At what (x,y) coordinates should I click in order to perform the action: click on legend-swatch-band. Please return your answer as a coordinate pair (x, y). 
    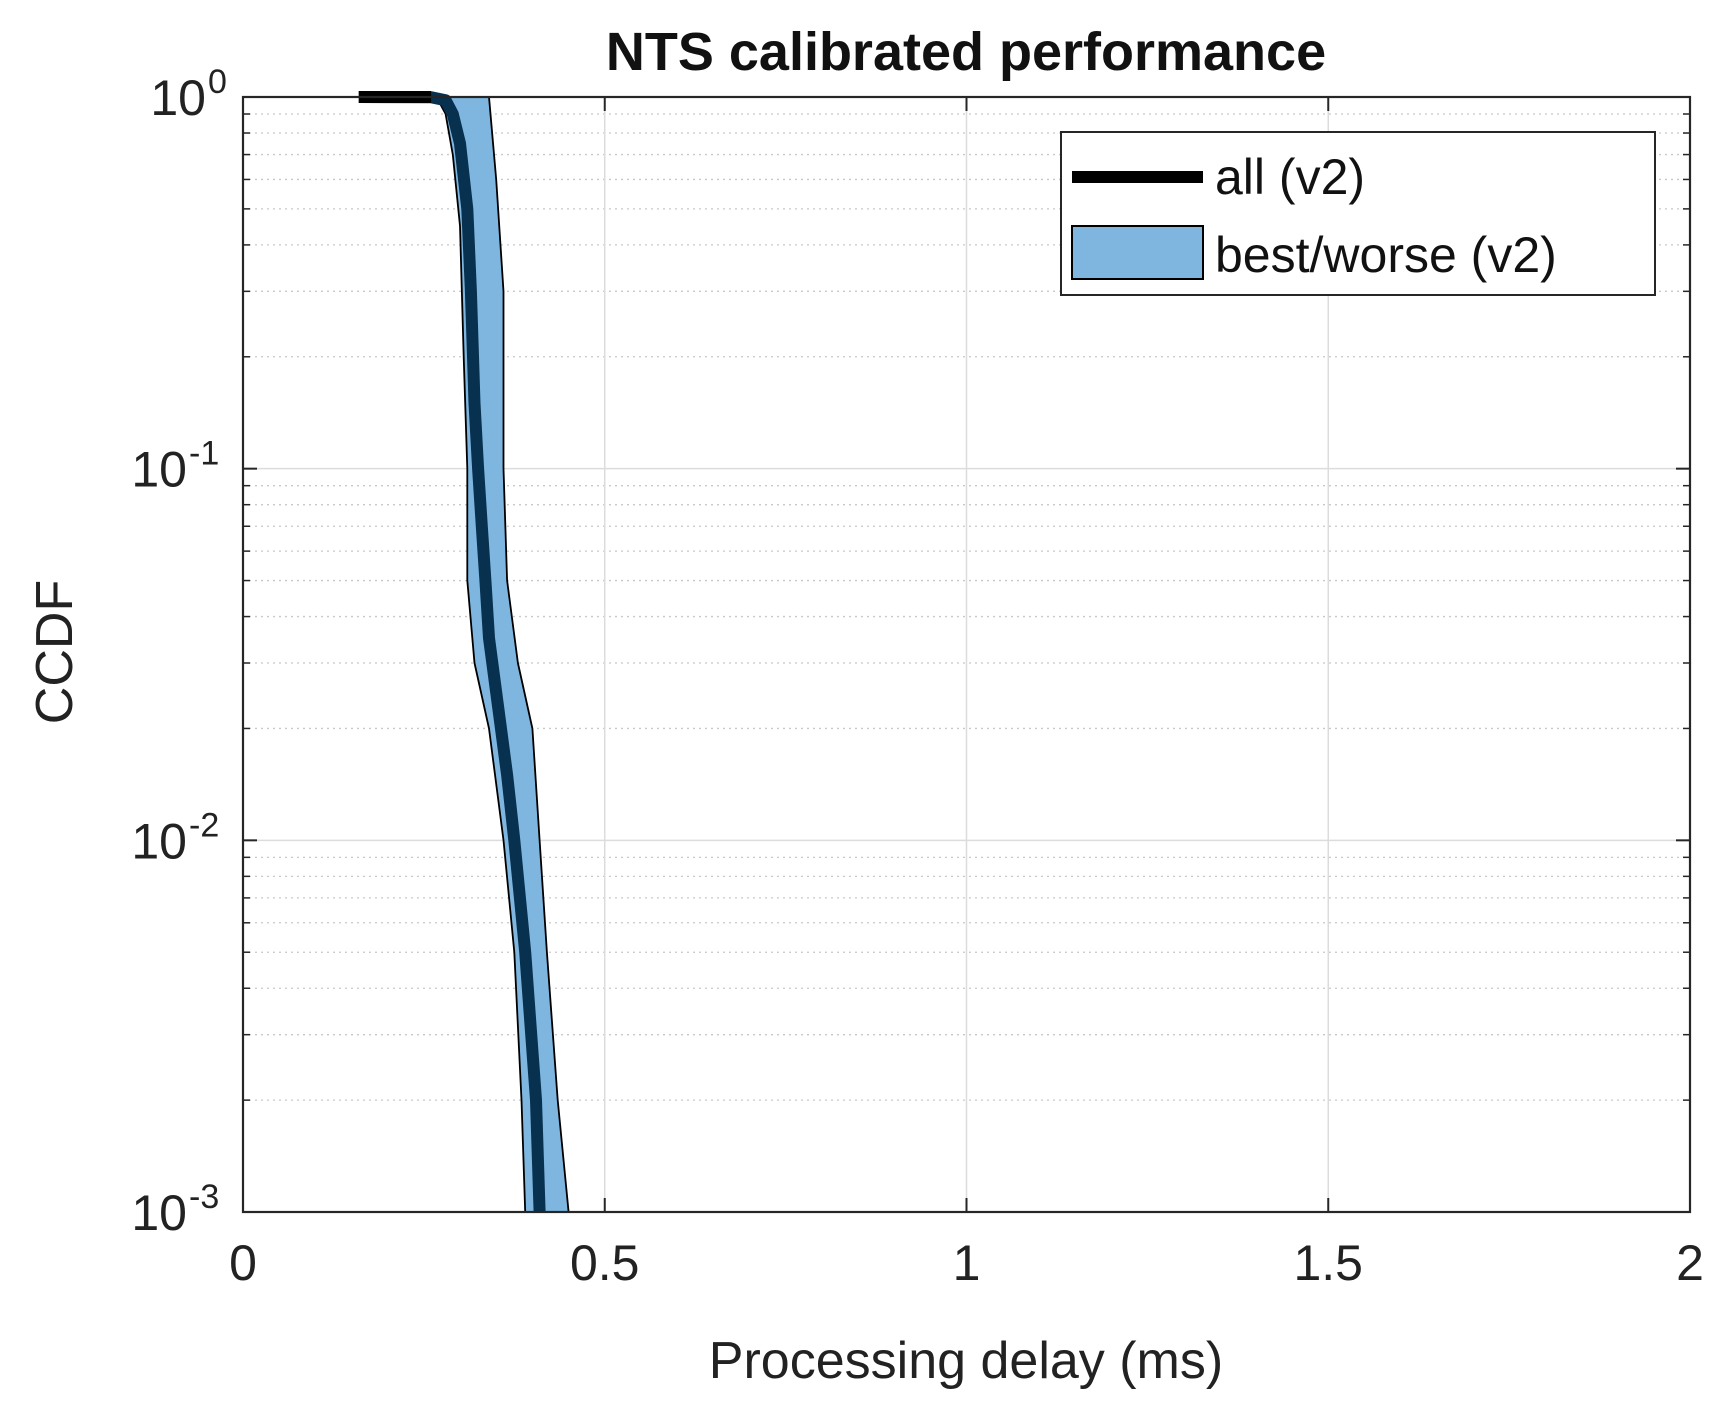
    Looking at the image, I should click on (1137, 252).